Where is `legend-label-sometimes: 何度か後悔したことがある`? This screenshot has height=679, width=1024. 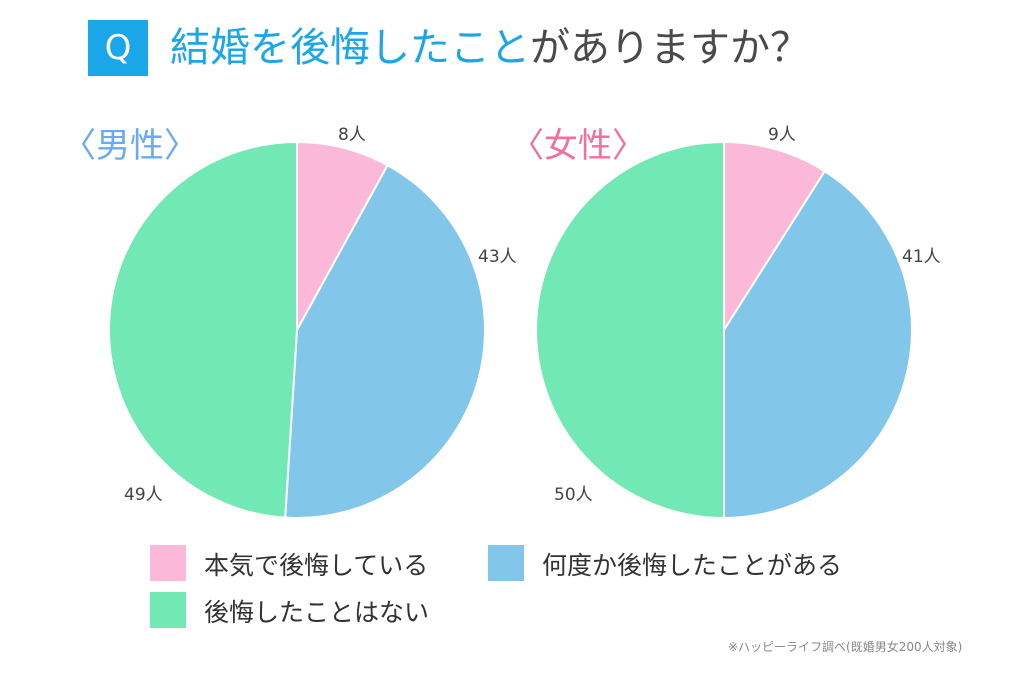 legend-label-sometimes: 何度か後悔したことがある is located at coordinates (692, 565).